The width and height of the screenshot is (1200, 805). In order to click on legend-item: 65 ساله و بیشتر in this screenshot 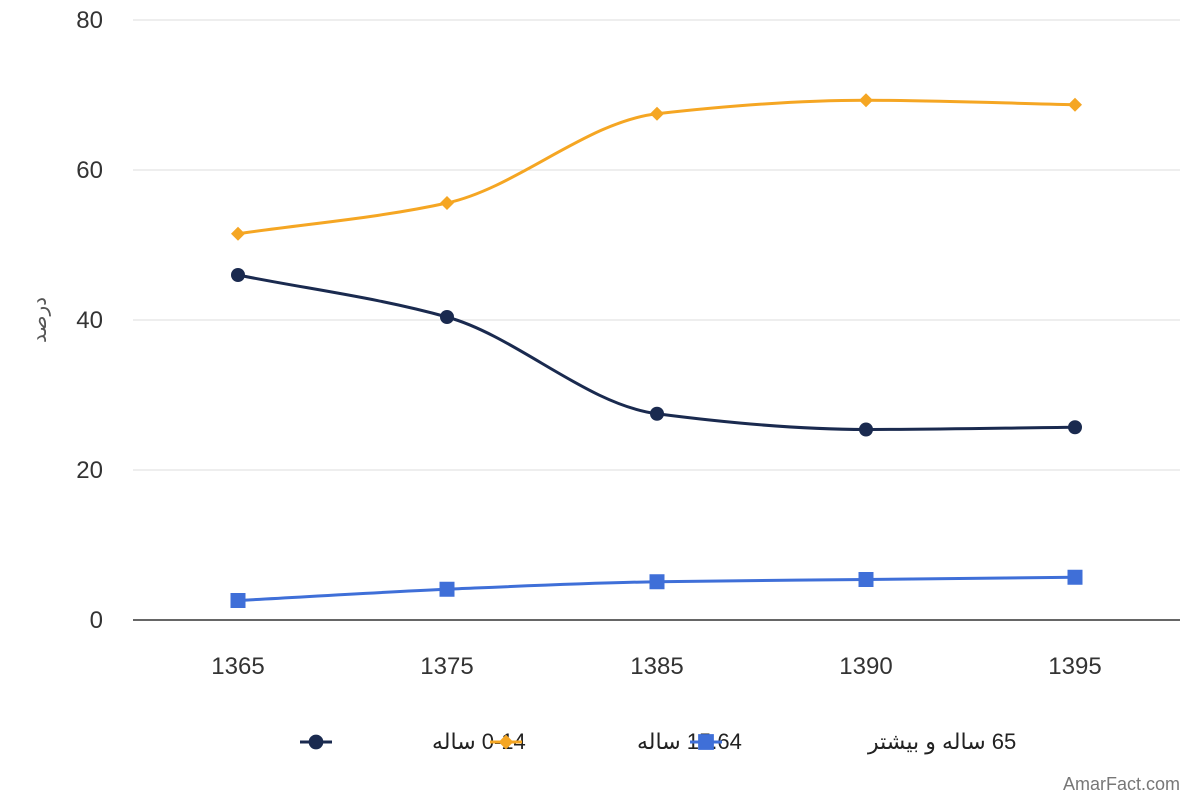, I will do `click(853, 741)`.